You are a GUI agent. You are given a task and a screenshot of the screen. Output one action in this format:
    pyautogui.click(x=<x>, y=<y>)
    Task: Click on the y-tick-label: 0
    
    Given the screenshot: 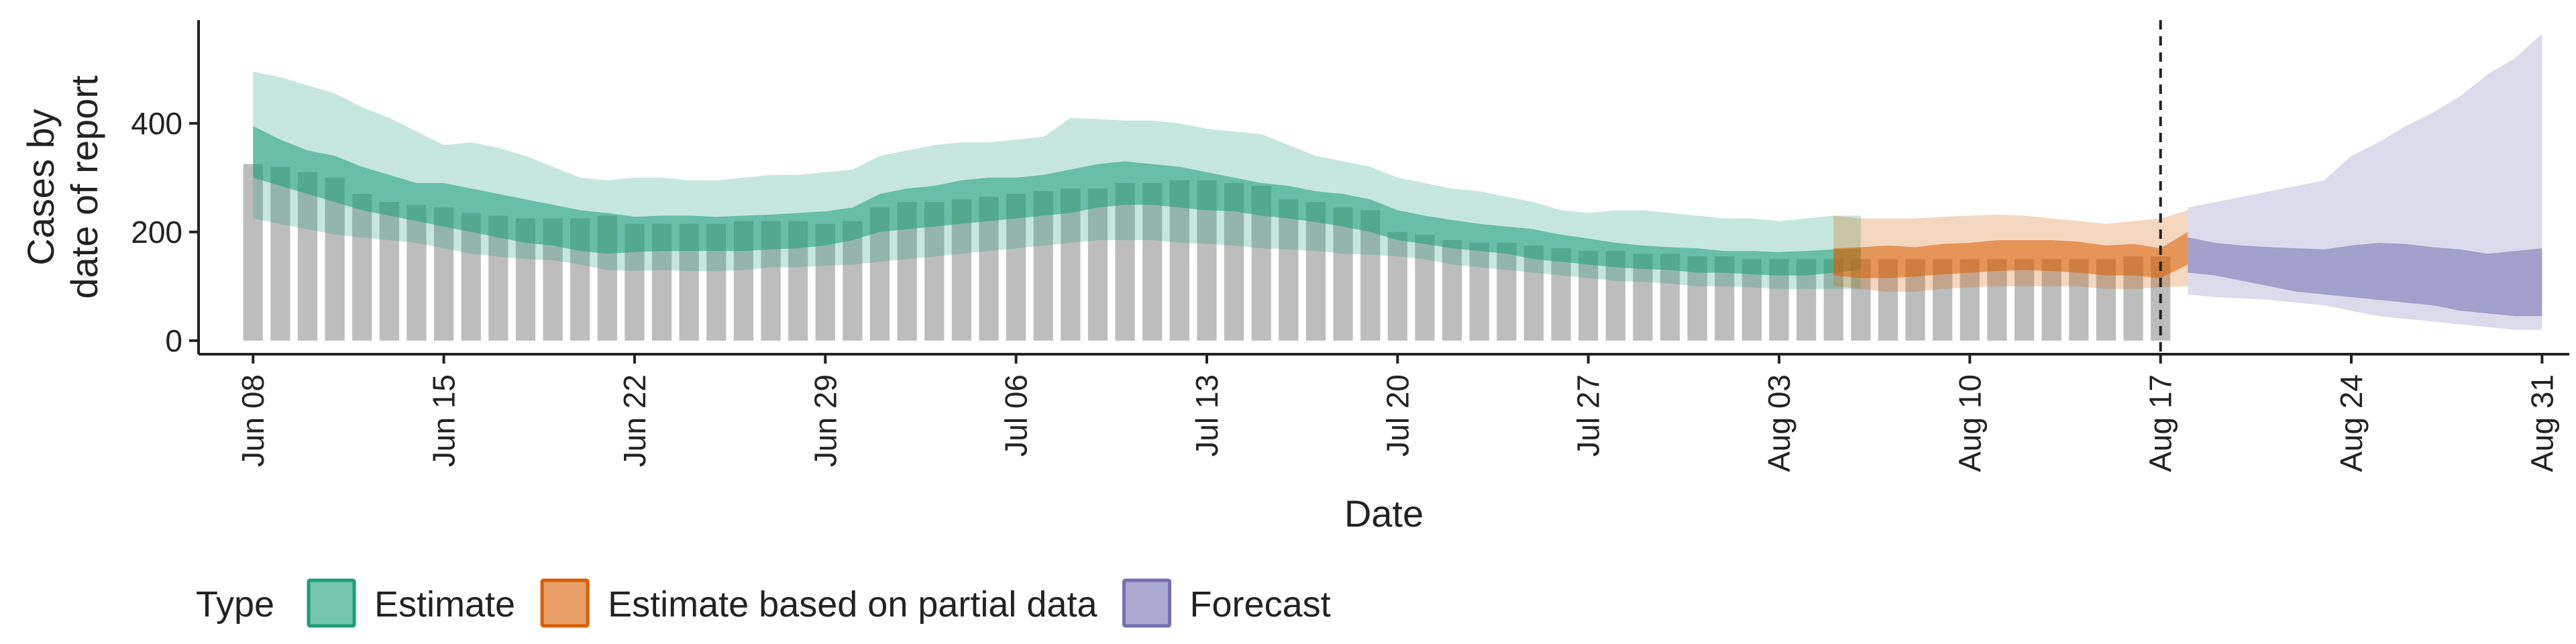 What is the action you would take?
    pyautogui.click(x=173, y=340)
    